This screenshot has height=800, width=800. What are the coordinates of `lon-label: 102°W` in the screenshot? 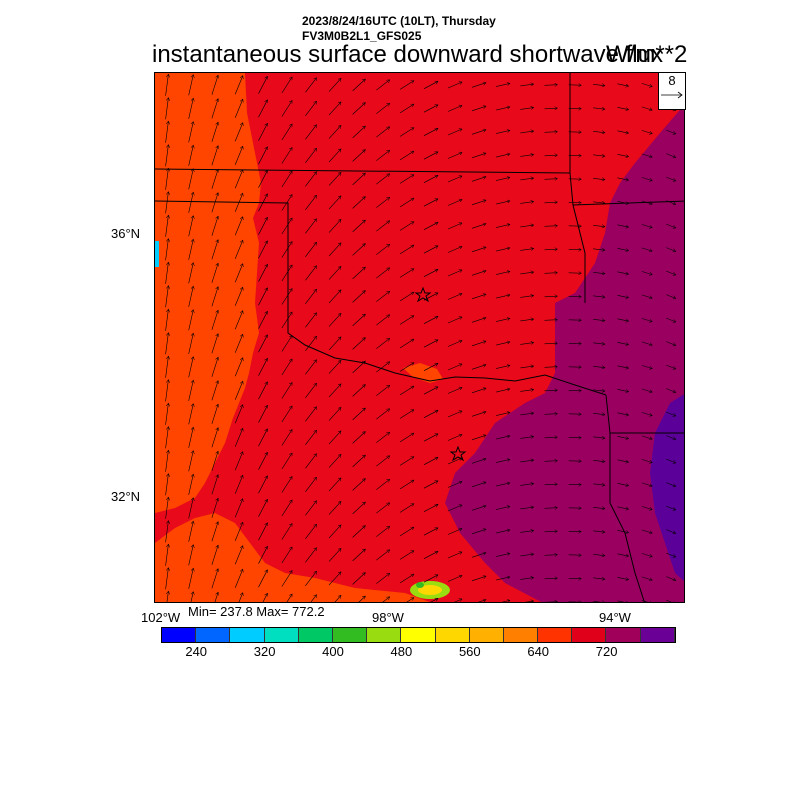 It's located at (161, 617).